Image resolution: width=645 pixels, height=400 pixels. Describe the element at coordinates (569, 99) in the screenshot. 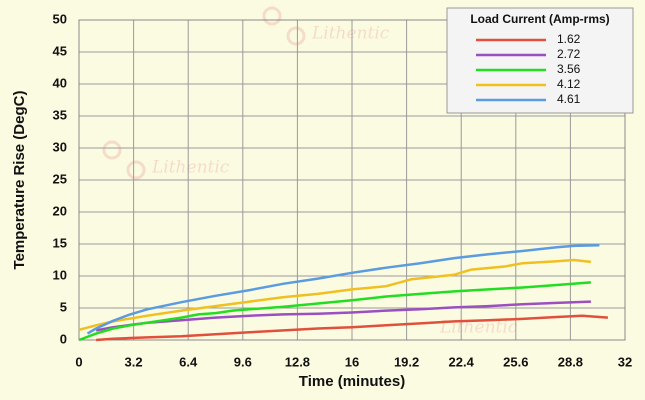

I see `legend-label: 4.61` at that location.